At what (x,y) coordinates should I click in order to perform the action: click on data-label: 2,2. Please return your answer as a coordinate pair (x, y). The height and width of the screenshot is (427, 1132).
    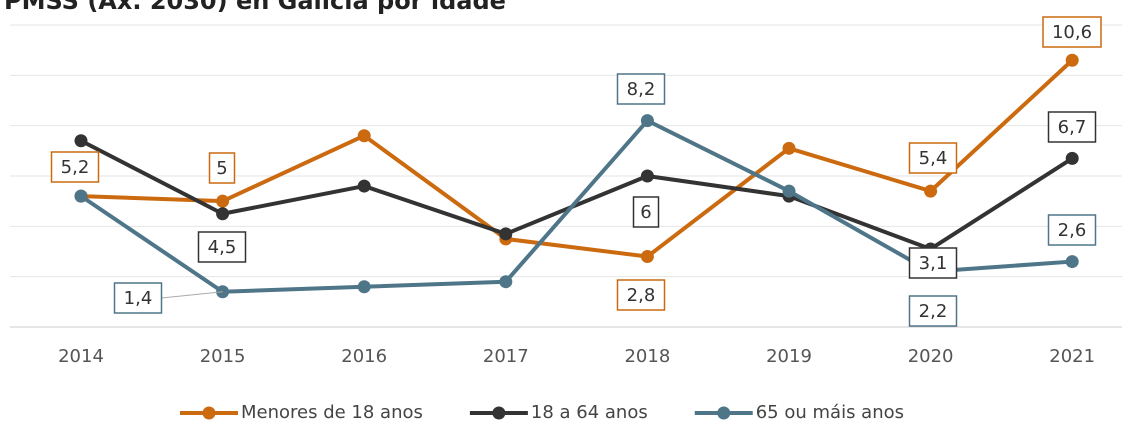
    Looking at the image, I should click on (933, 311).